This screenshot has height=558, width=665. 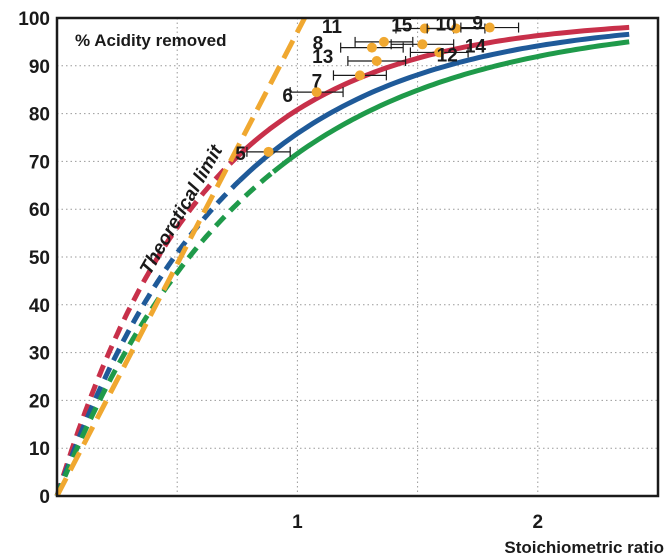 What do you see at coordinates (39, 306) in the screenshot?
I see `y-tick-label: 40` at bounding box center [39, 306].